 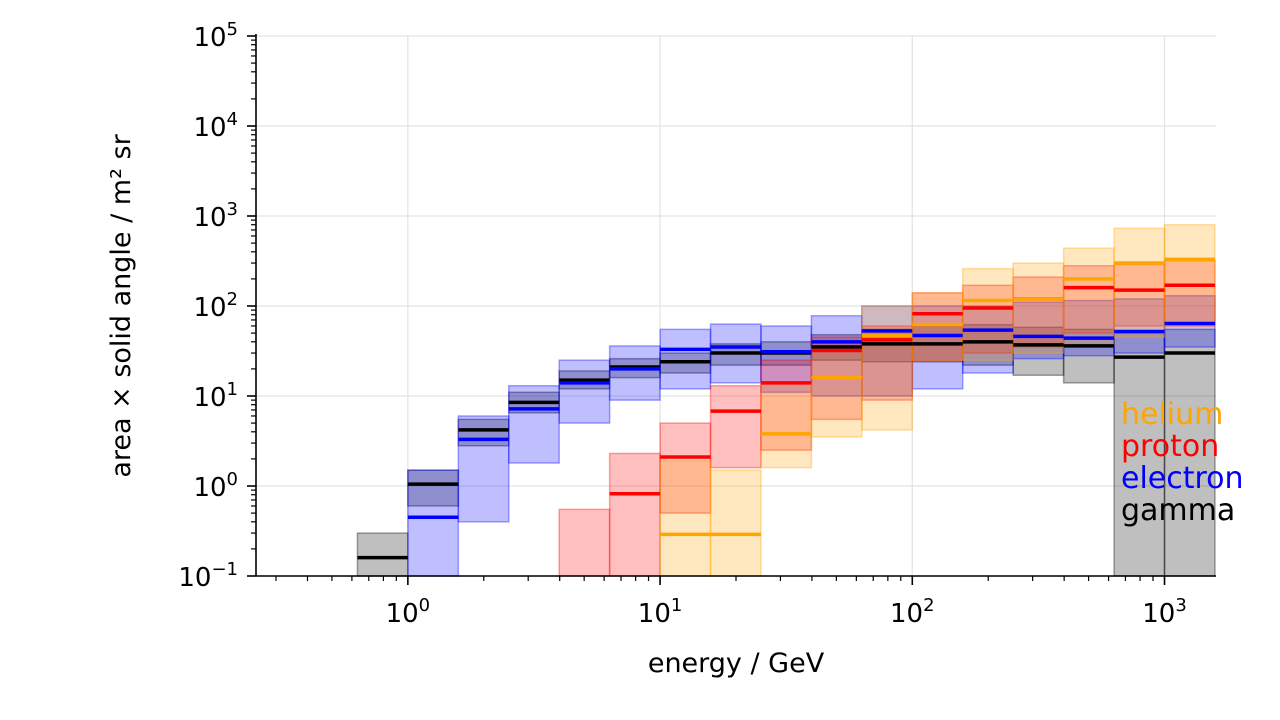 I want to click on y-tick-label: 10⁻¹, so click(x=208, y=576).